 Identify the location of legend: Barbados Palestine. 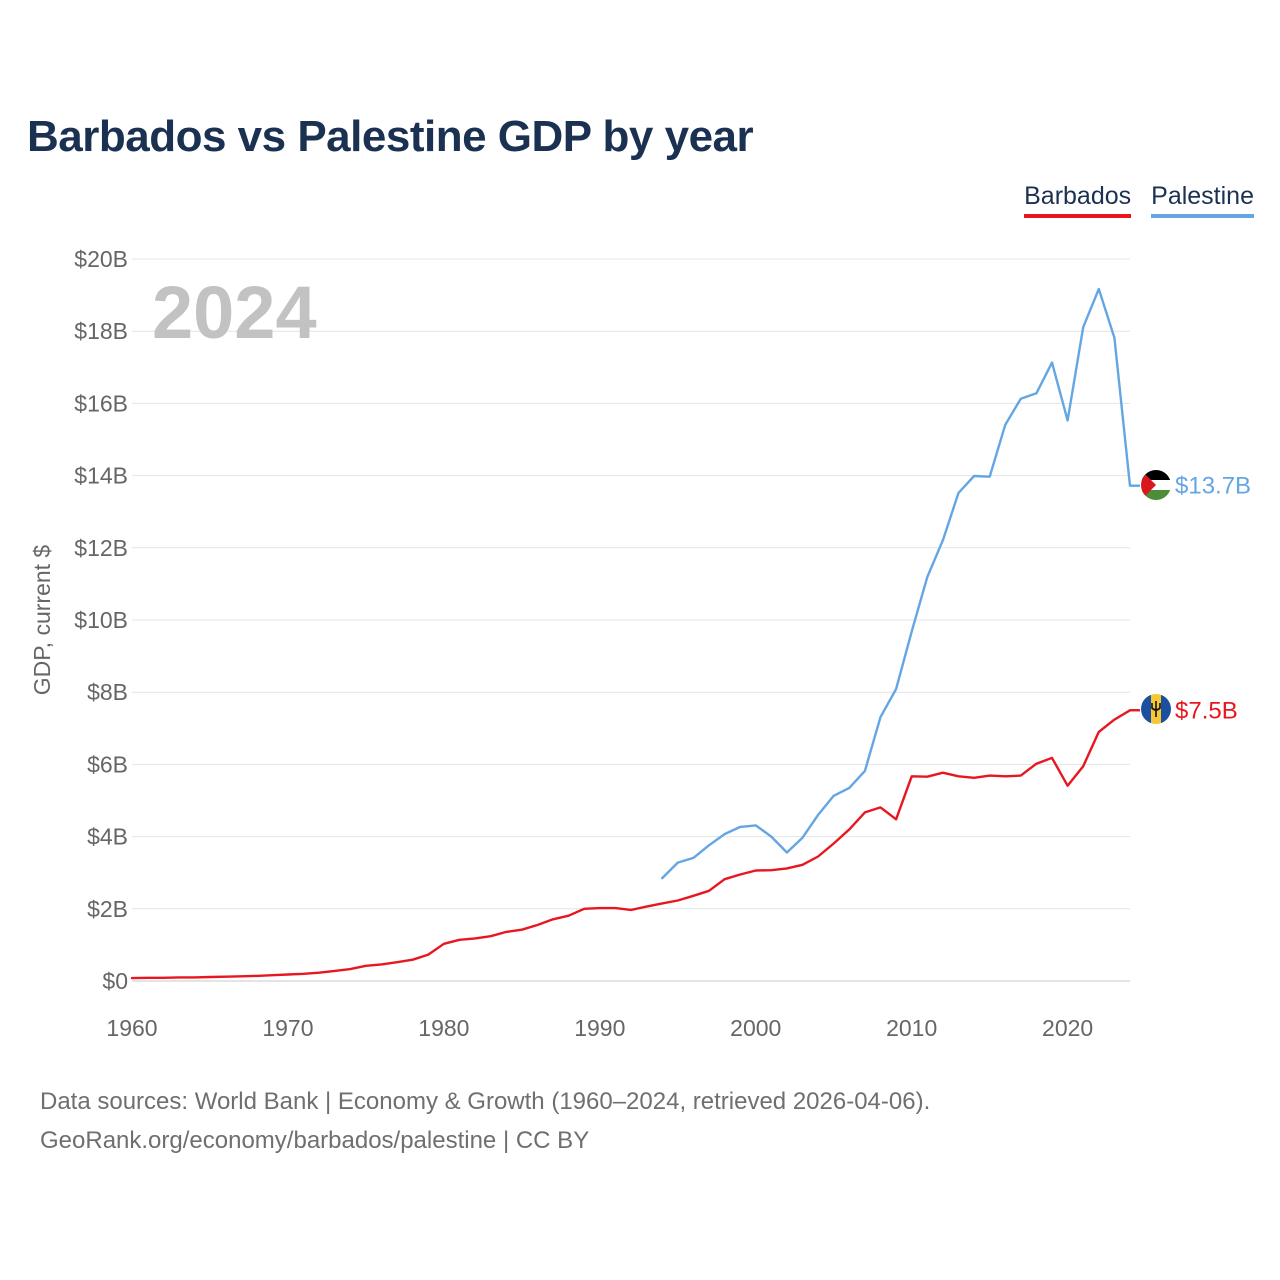
(1139, 200).